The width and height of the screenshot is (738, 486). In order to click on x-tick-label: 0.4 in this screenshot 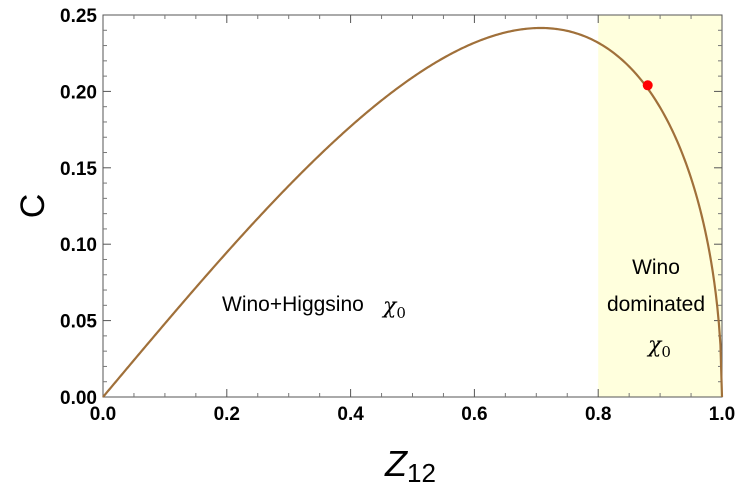, I will do `click(350, 414)`.